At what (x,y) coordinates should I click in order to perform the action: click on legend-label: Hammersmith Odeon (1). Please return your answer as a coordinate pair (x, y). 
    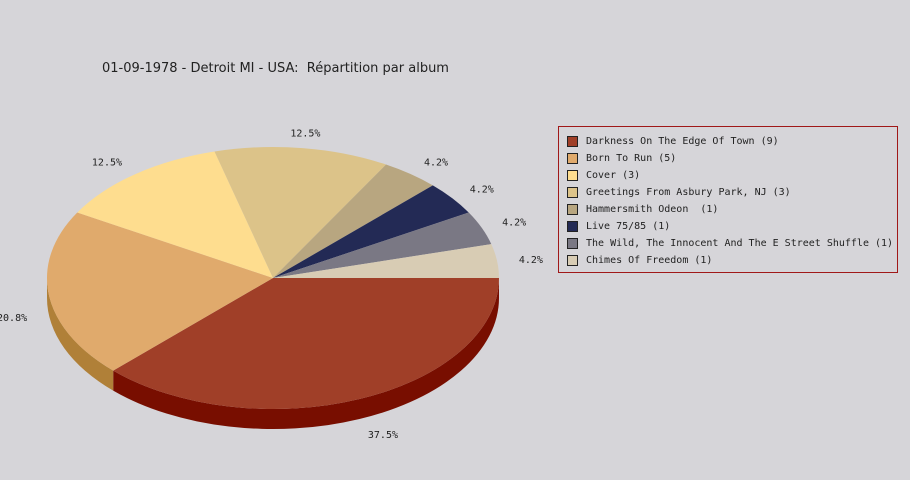
    Looking at the image, I should click on (652, 209).